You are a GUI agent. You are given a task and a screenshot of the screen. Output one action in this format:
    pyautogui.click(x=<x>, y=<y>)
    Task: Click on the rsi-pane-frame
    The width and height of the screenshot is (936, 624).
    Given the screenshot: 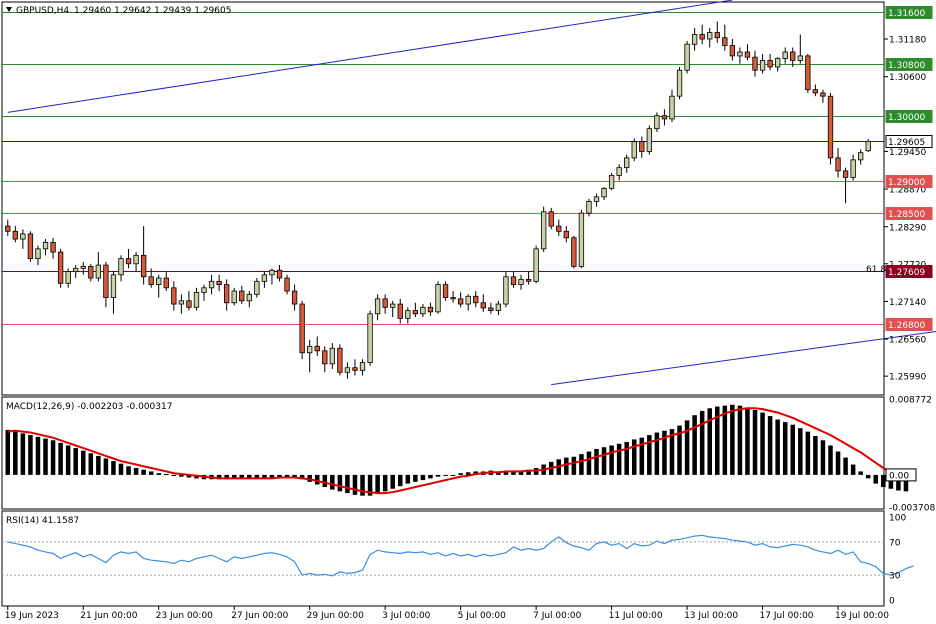 What is the action you would take?
    pyautogui.click(x=443, y=558)
    